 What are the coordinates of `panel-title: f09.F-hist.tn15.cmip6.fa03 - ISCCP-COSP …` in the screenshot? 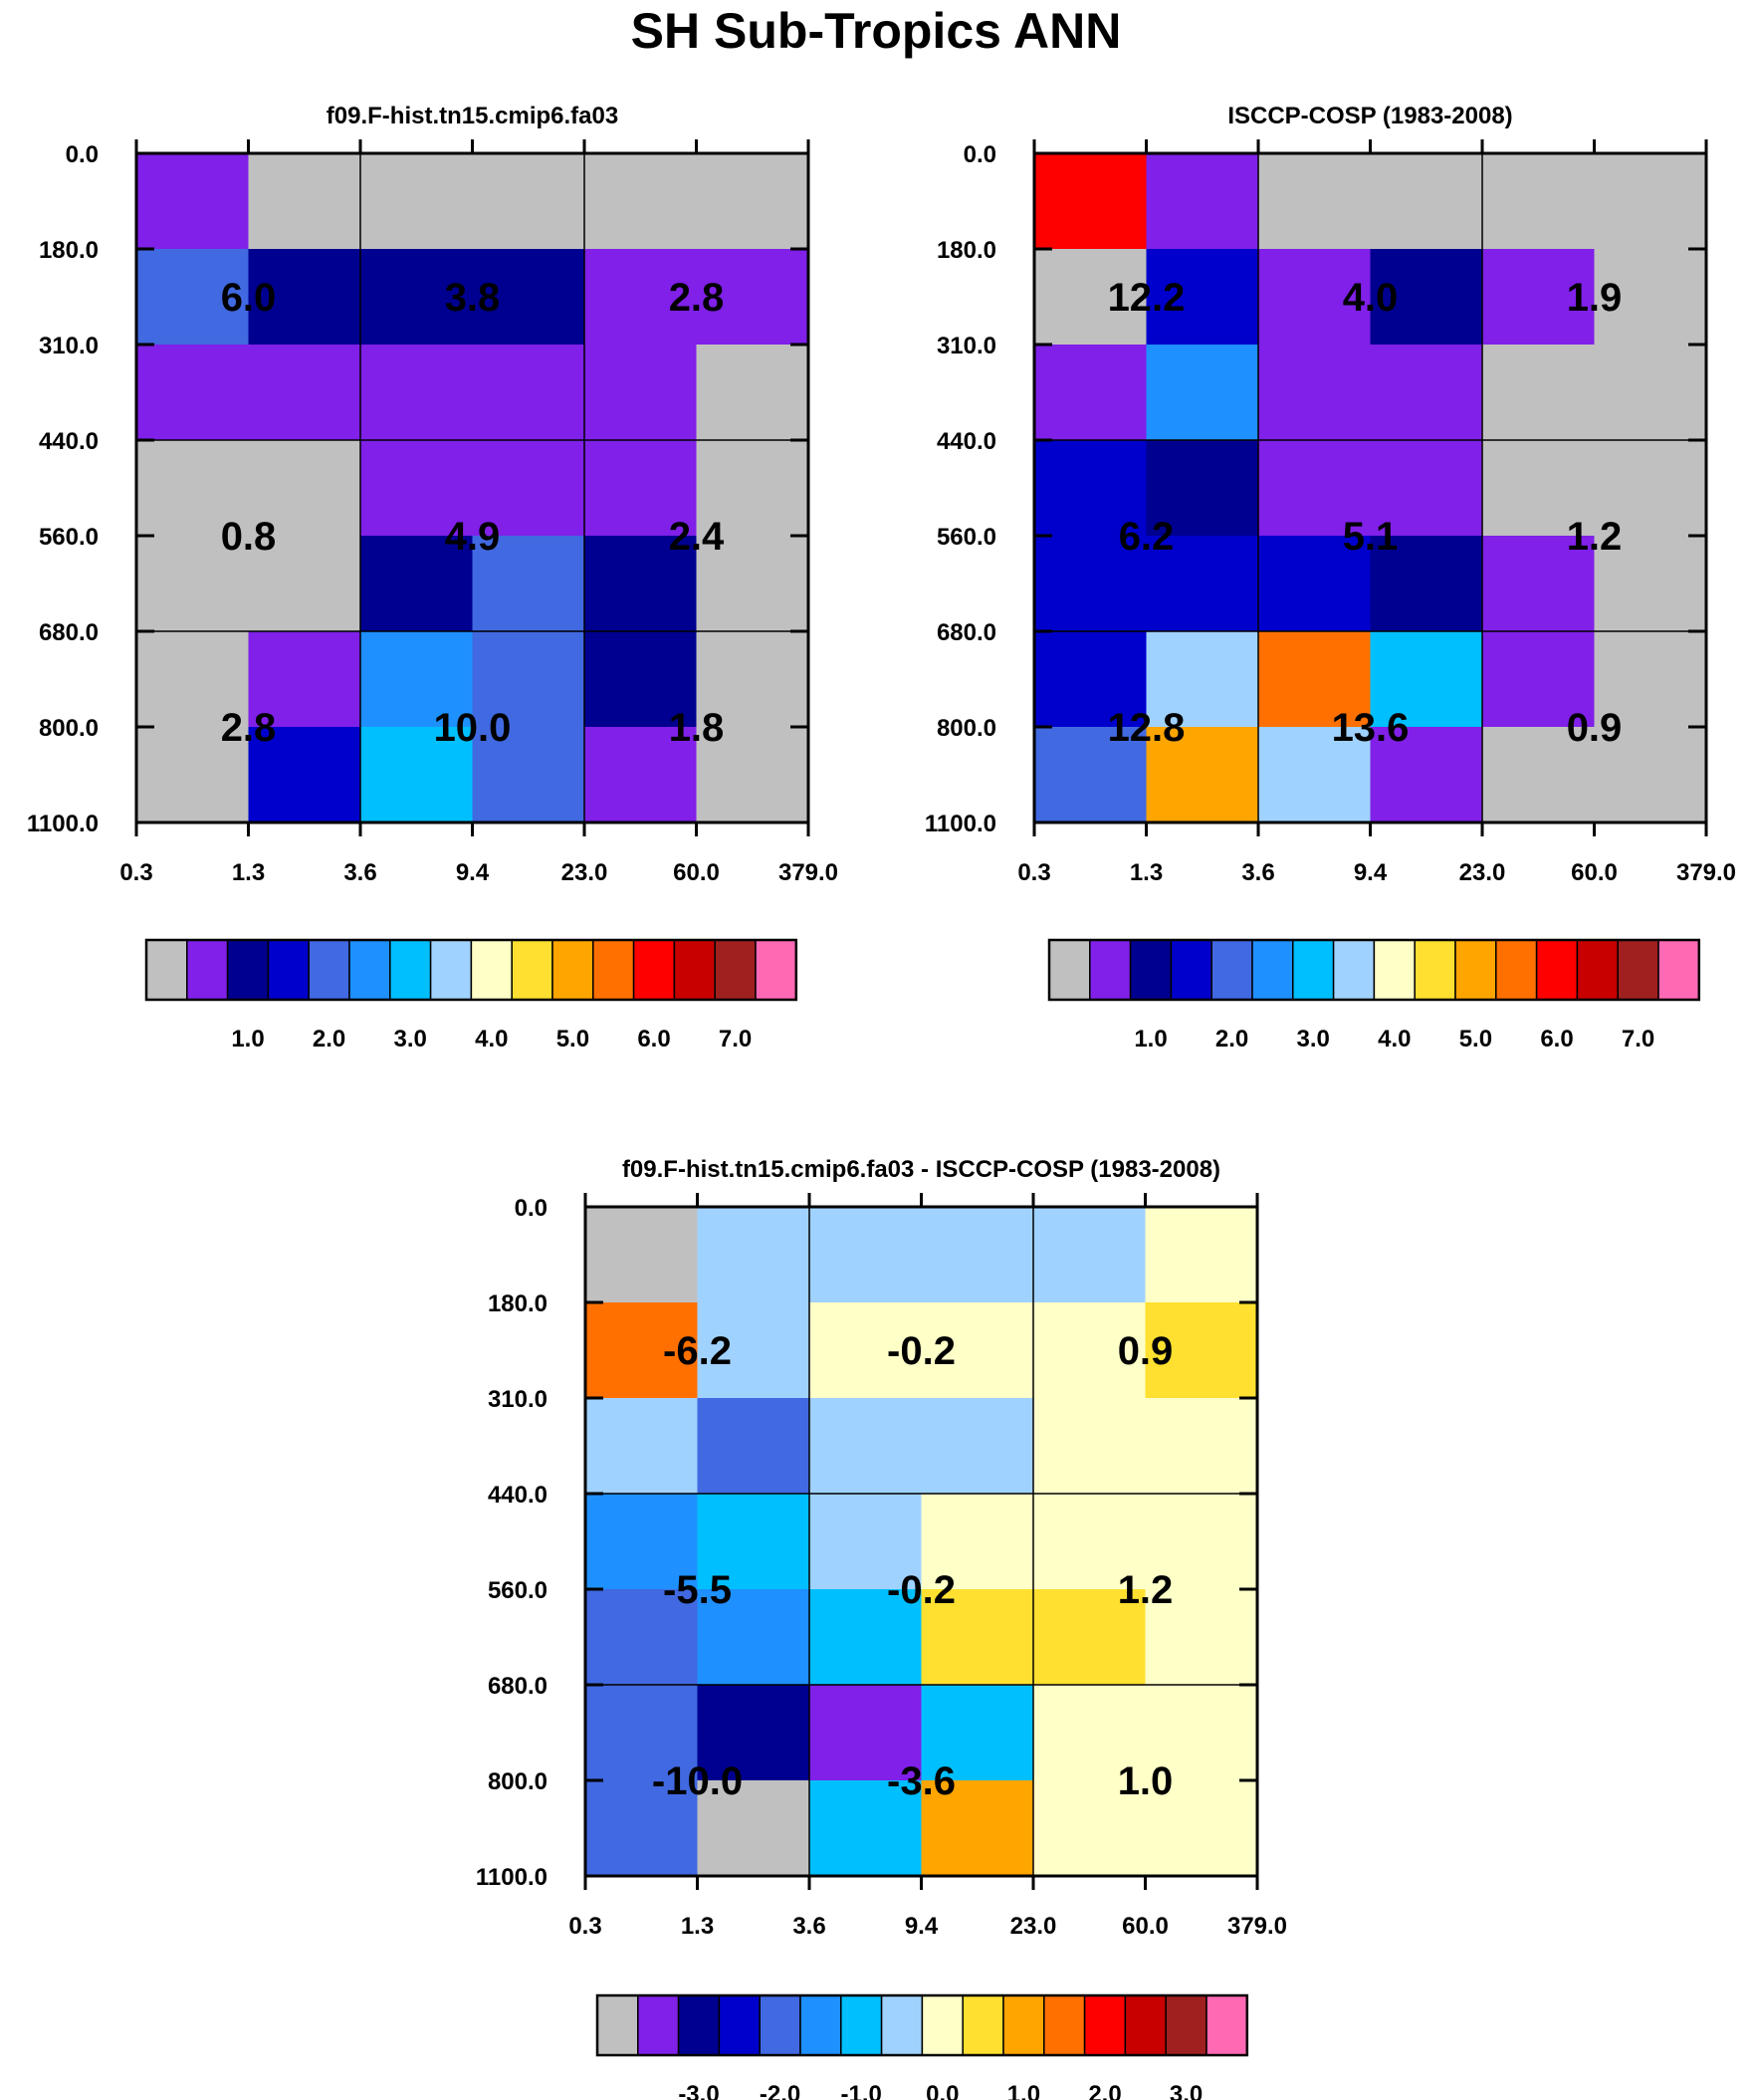 It's located at (921, 1169).